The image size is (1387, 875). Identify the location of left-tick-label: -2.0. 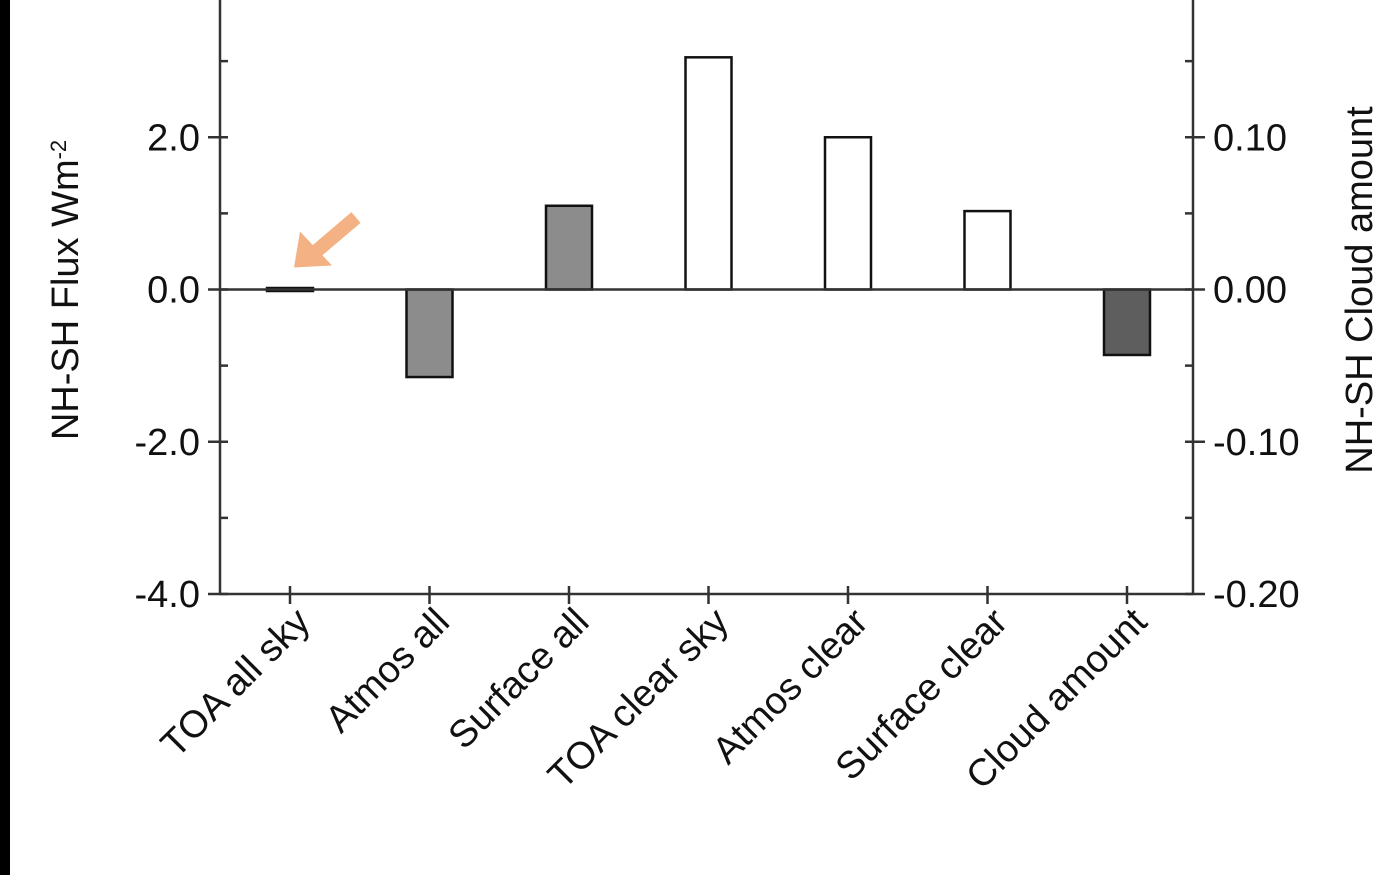
(167, 443).